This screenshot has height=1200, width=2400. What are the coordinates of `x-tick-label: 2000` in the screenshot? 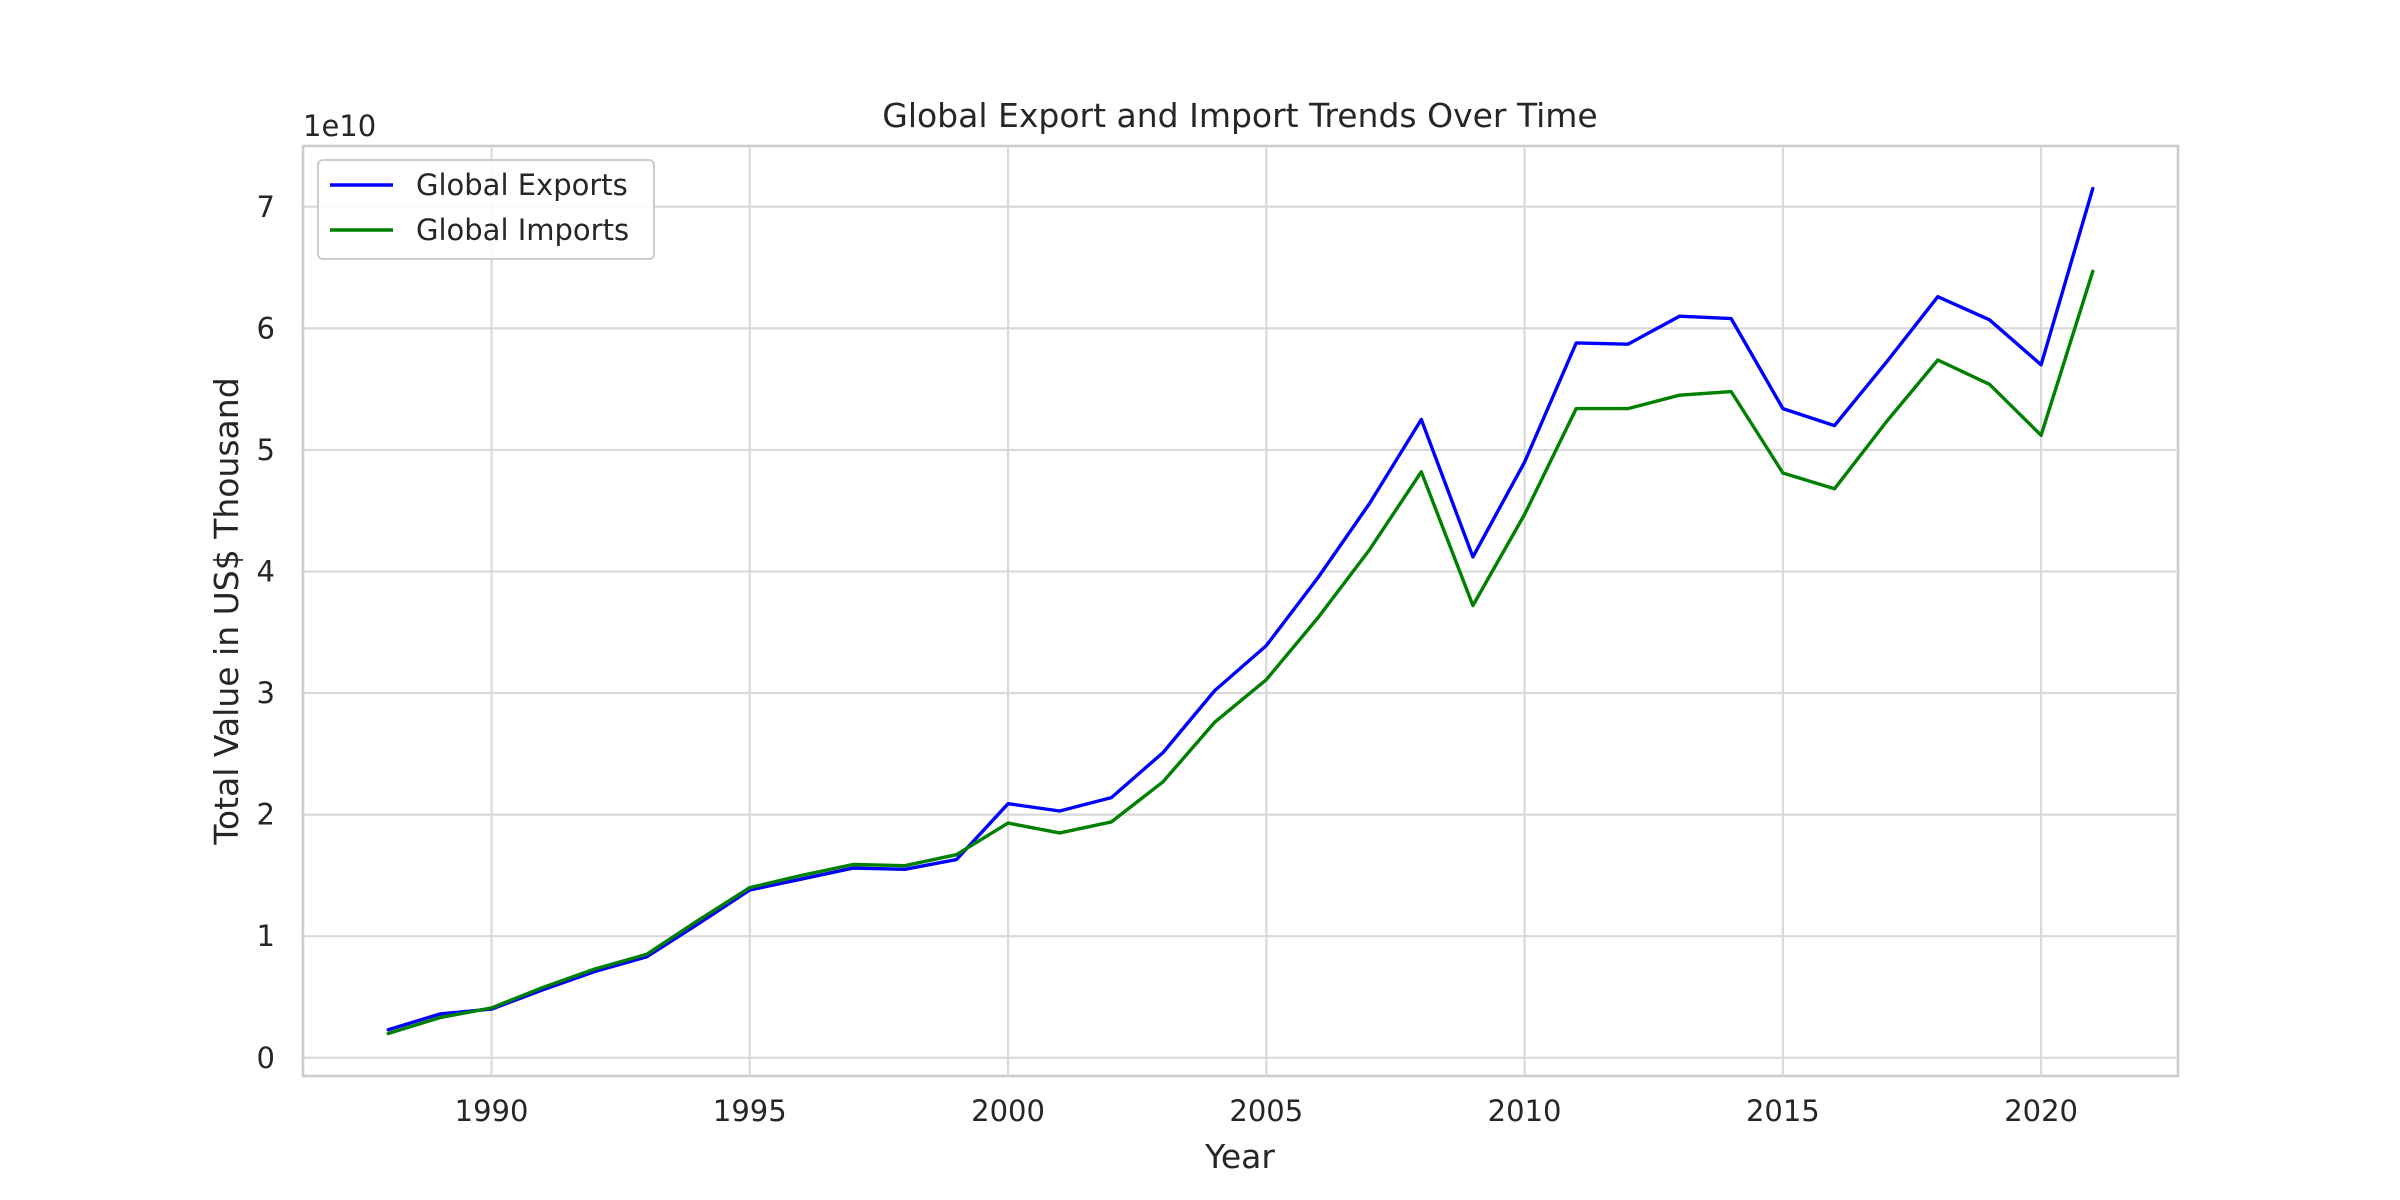 It's located at (1008, 1111).